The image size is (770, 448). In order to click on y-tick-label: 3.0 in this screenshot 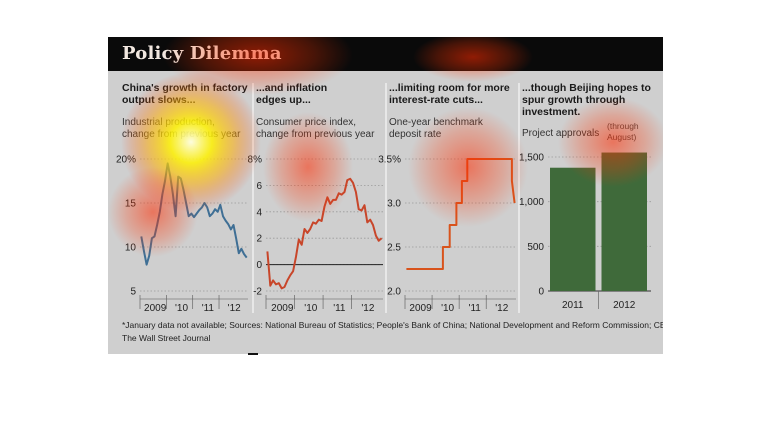, I will do `click(394, 204)`.